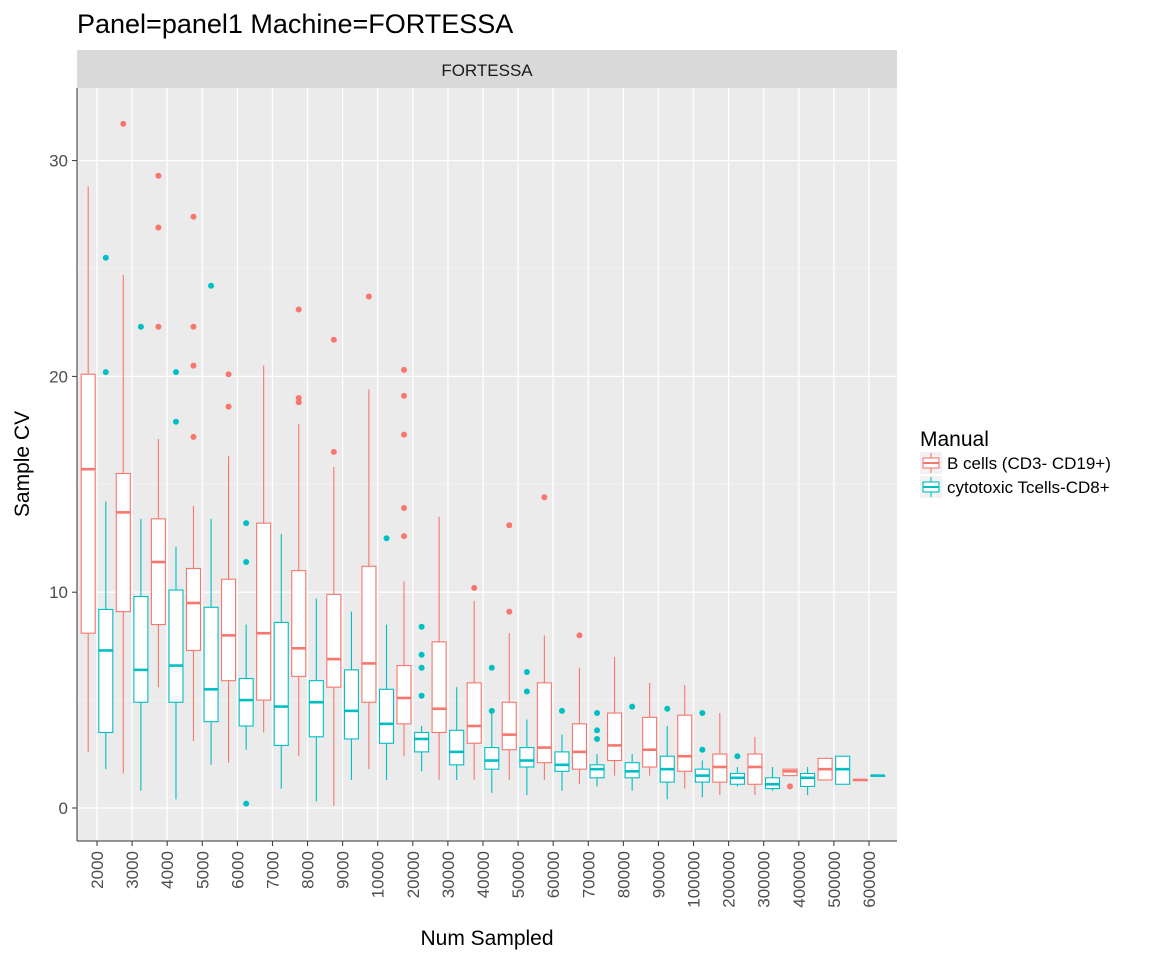  I want to click on x-tick-label: 20000, so click(413, 874).